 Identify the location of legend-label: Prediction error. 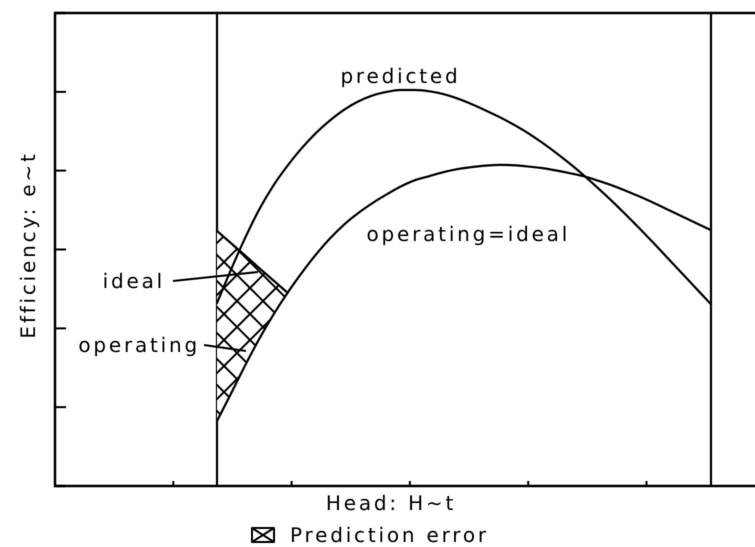
(389, 535).